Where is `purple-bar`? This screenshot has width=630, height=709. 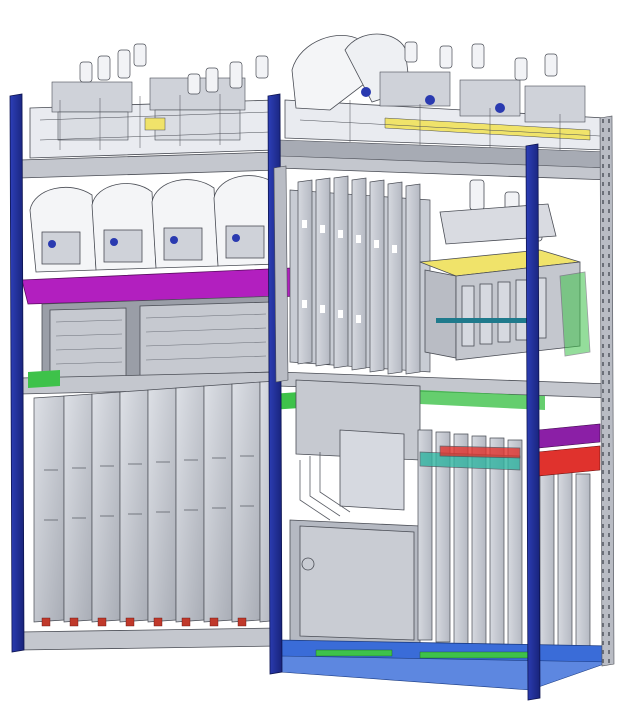 purple-bar is located at coordinates (569, 436).